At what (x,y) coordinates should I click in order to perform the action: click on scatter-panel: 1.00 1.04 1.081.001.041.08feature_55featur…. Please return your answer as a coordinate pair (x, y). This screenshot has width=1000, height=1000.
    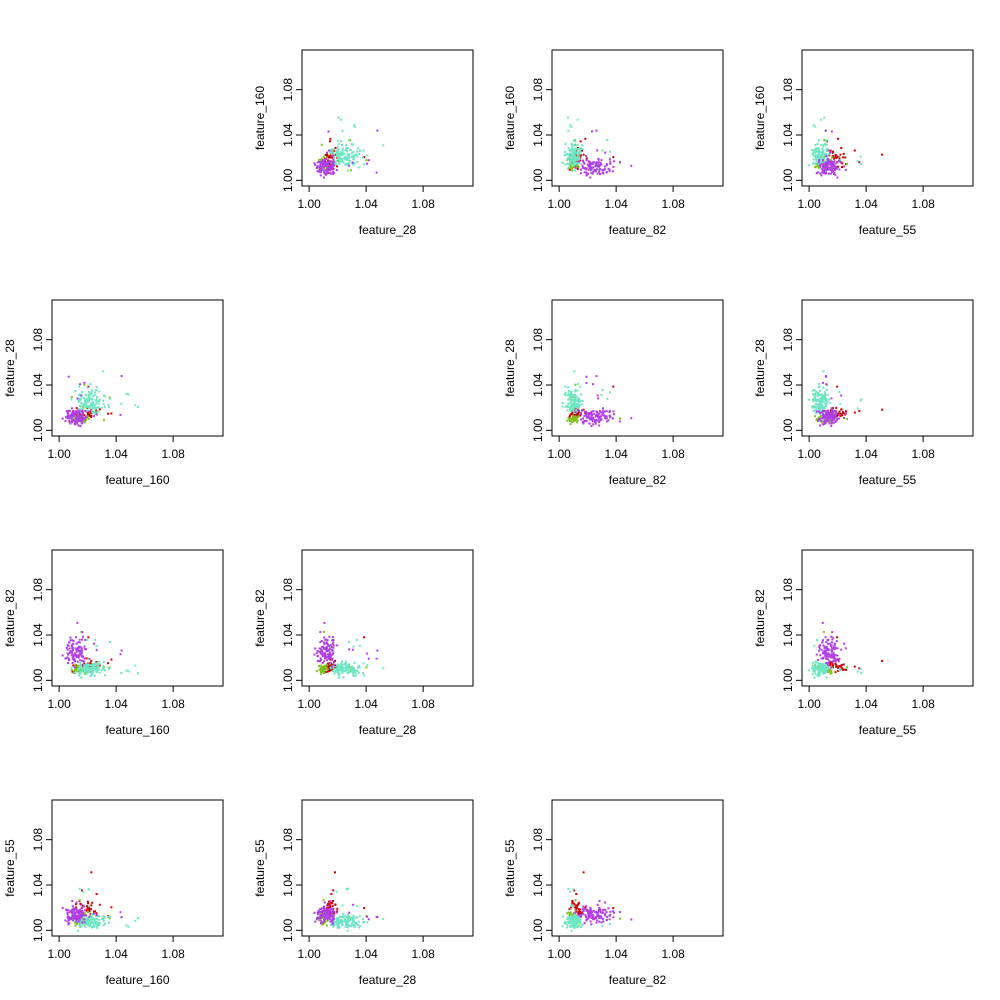
    Looking at the image, I should click on (863, 393).